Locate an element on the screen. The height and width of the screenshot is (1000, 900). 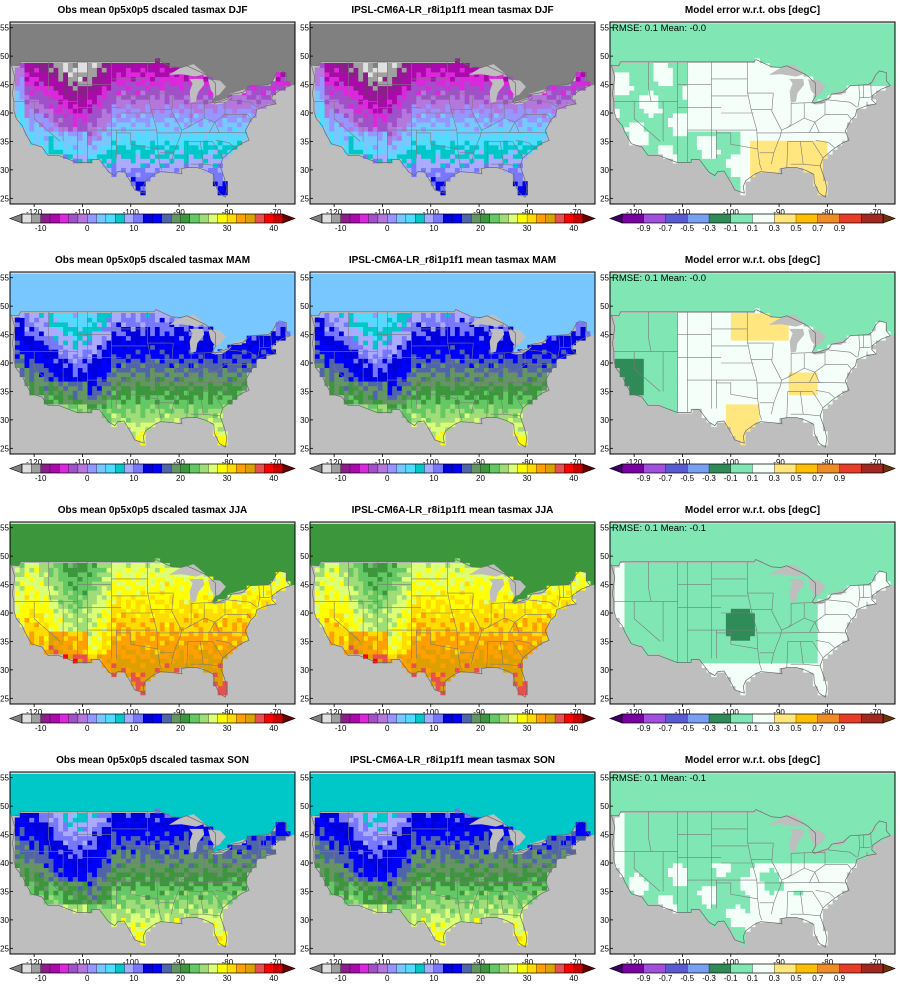
colorbar-tick-label: -0.7 is located at coordinates (666, 728).